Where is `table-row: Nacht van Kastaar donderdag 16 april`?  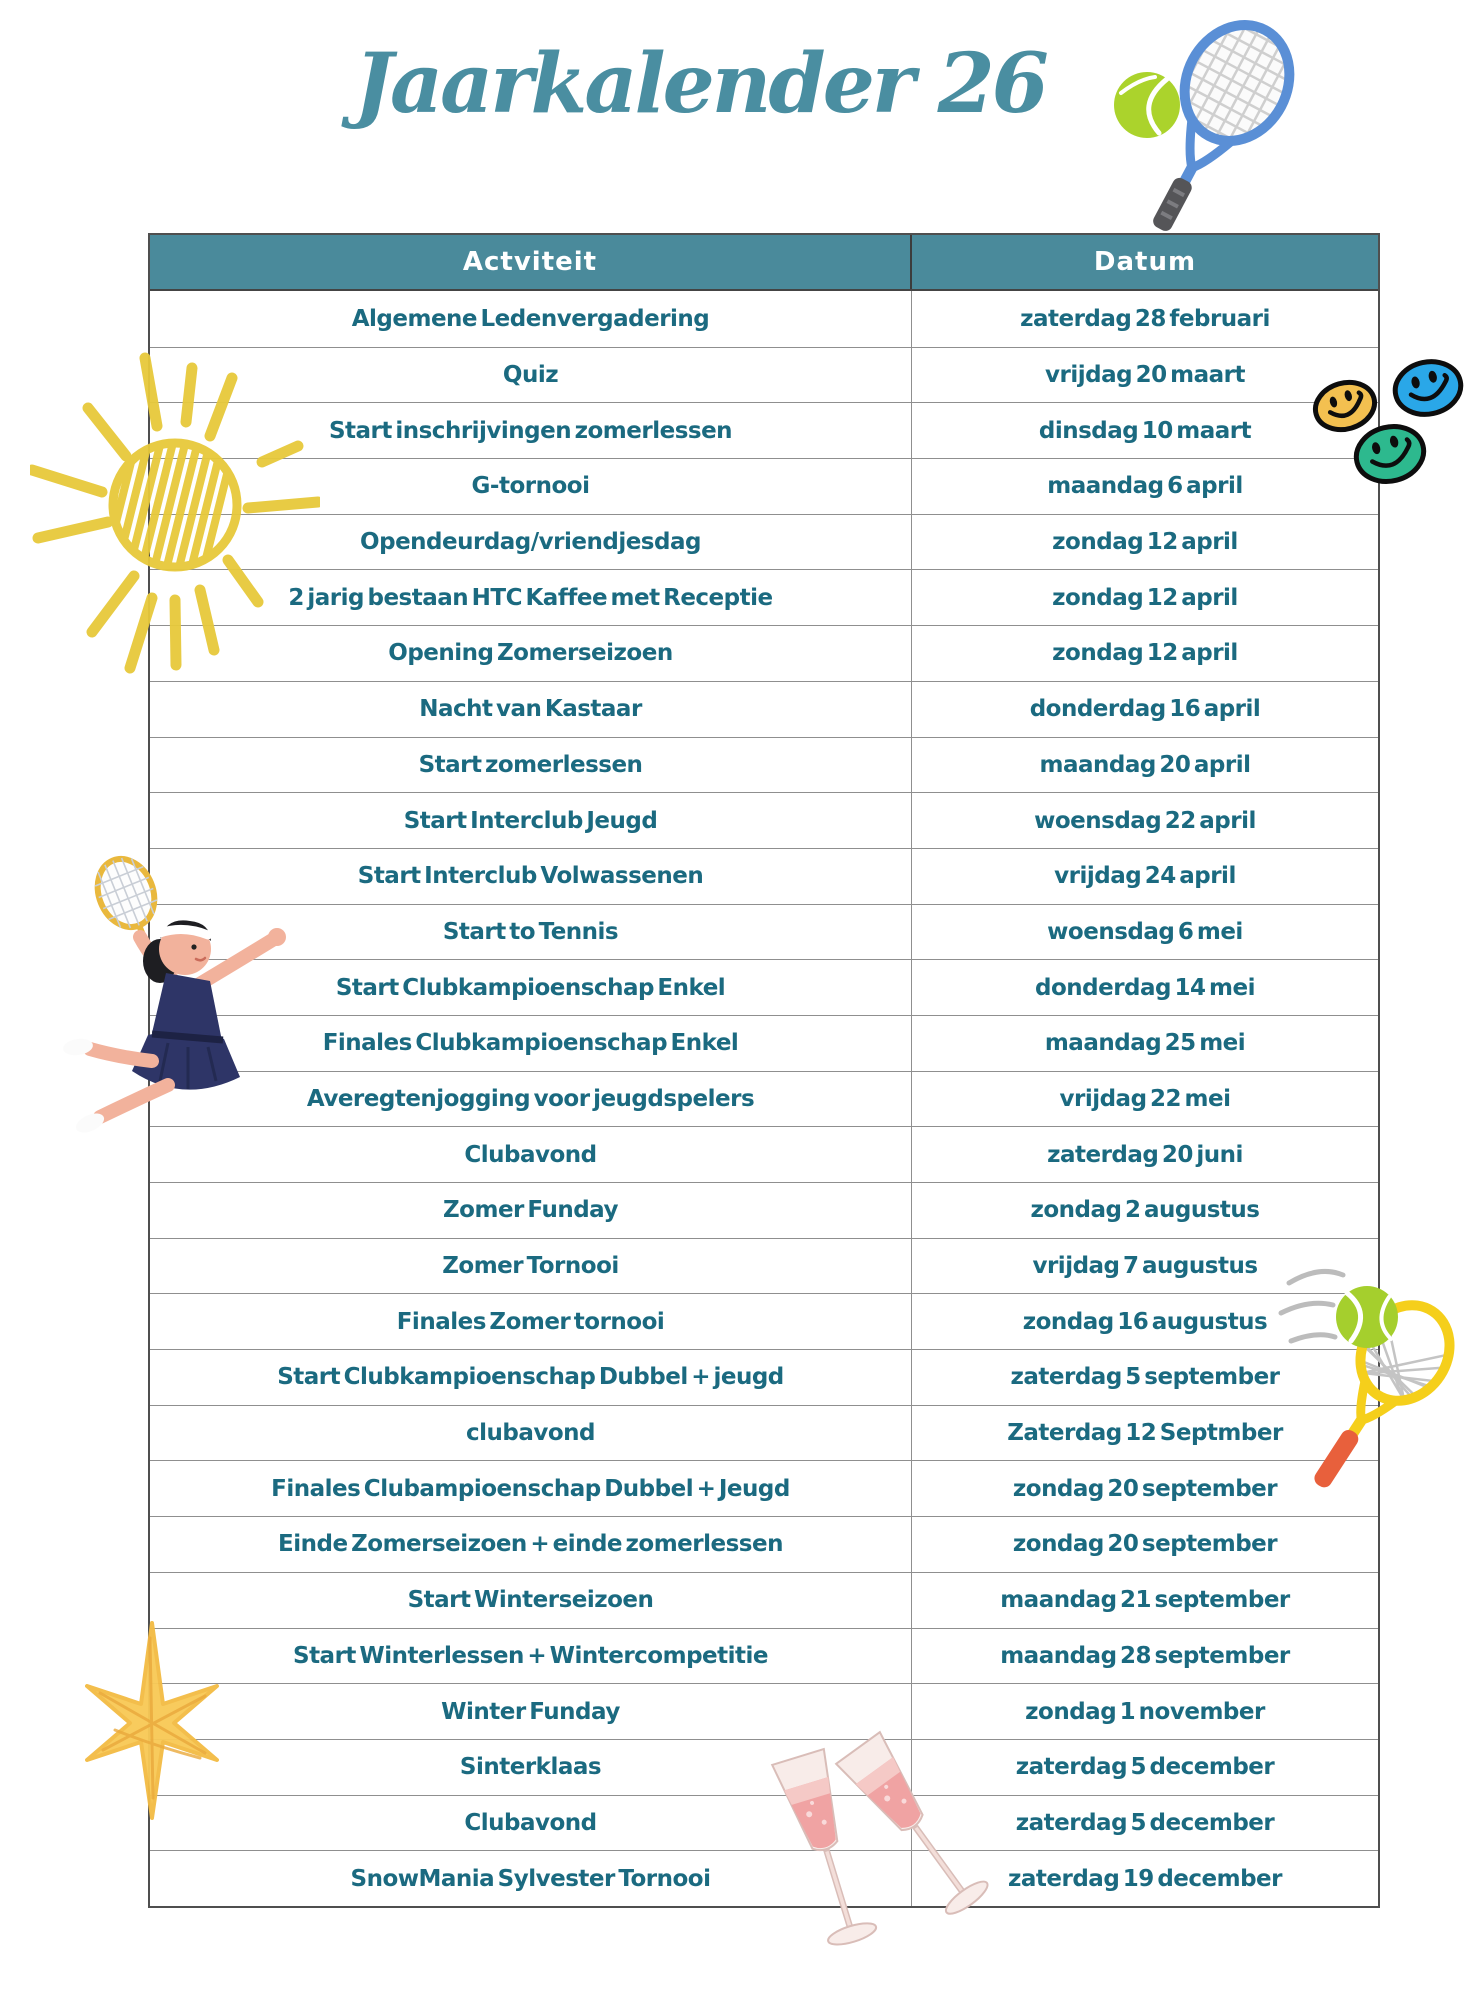 table-row: Nacht van Kastaar donderdag 16 april is located at coordinates (764, 708).